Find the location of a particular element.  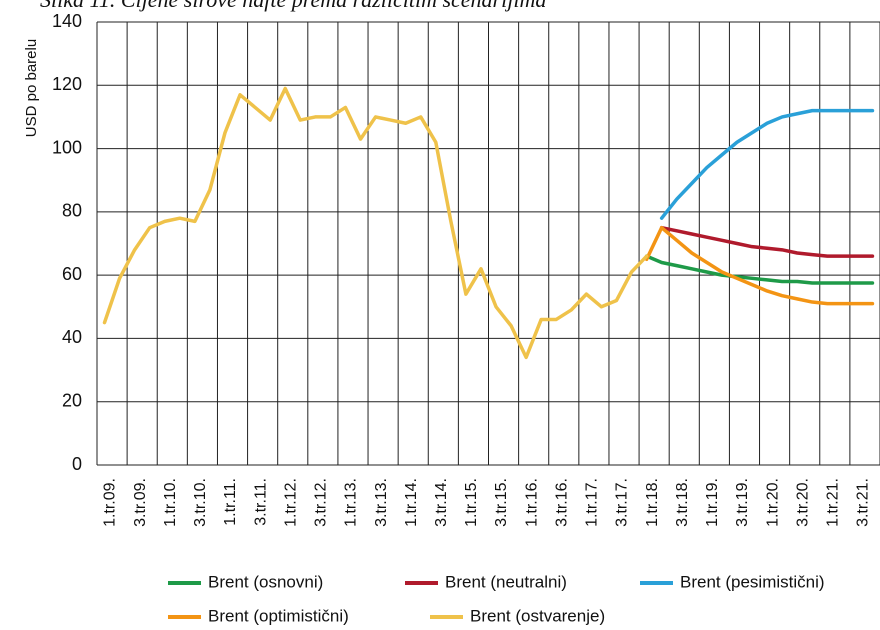

x-tick-label: 3.tr.18. is located at coordinates (682, 502).